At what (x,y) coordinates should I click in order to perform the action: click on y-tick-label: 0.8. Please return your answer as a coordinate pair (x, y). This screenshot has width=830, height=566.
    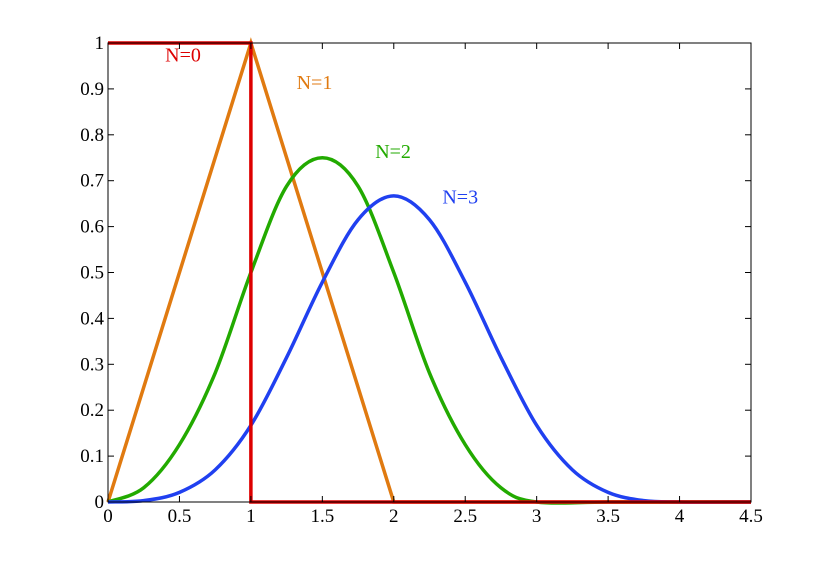
    Looking at the image, I should click on (92, 135).